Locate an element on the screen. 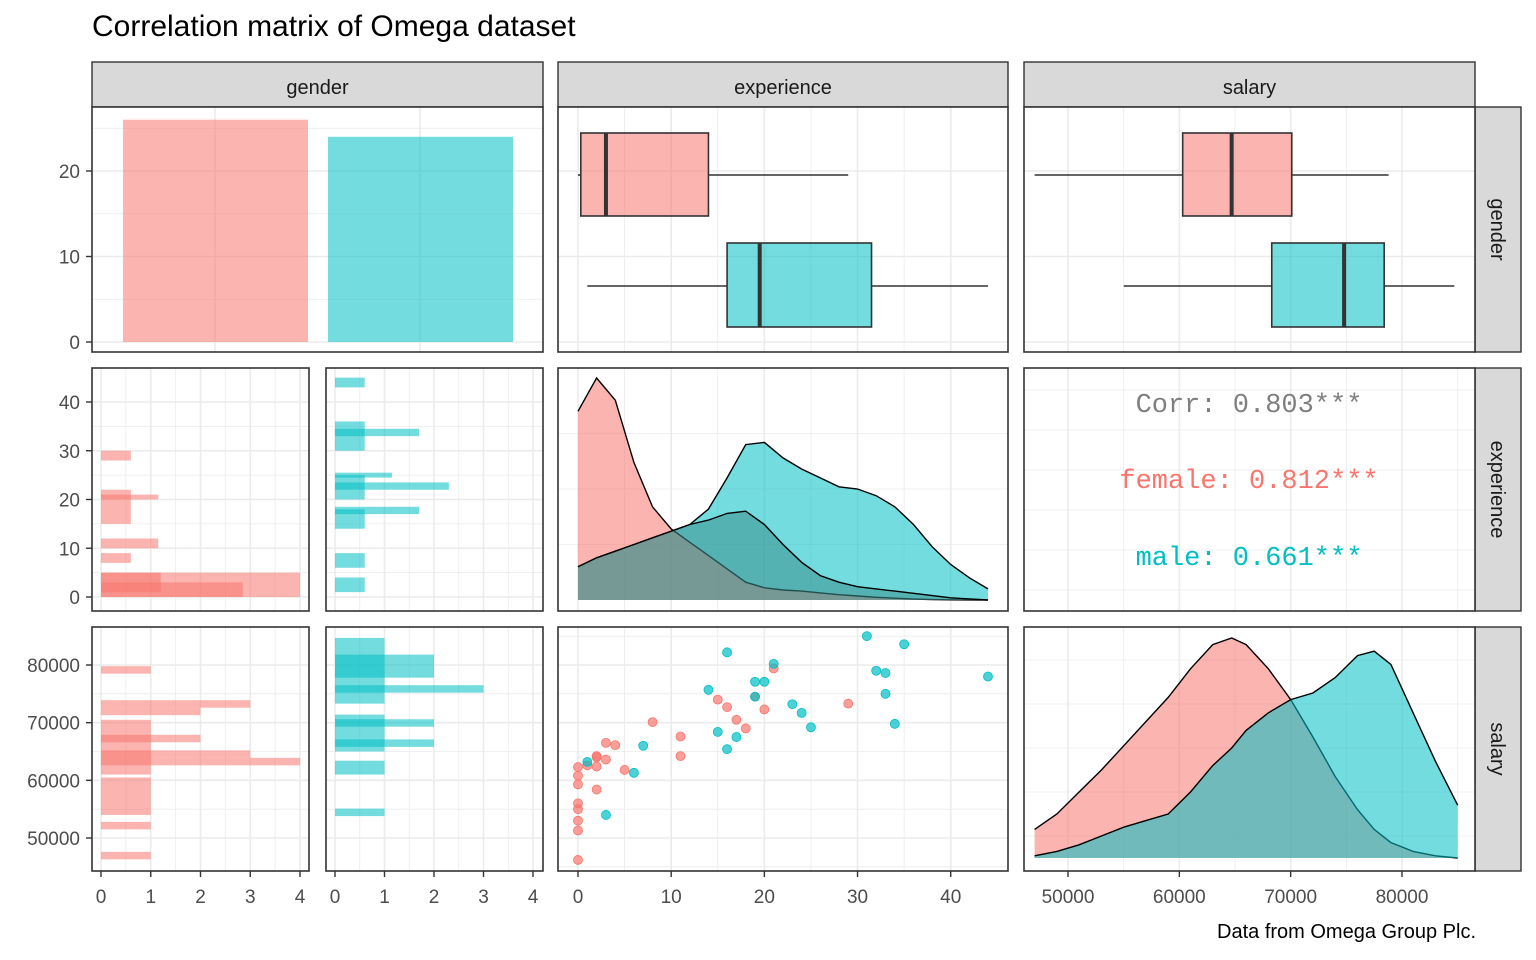 This screenshot has width=1536, height=960. x-tick-label: 1 is located at coordinates (384, 897).